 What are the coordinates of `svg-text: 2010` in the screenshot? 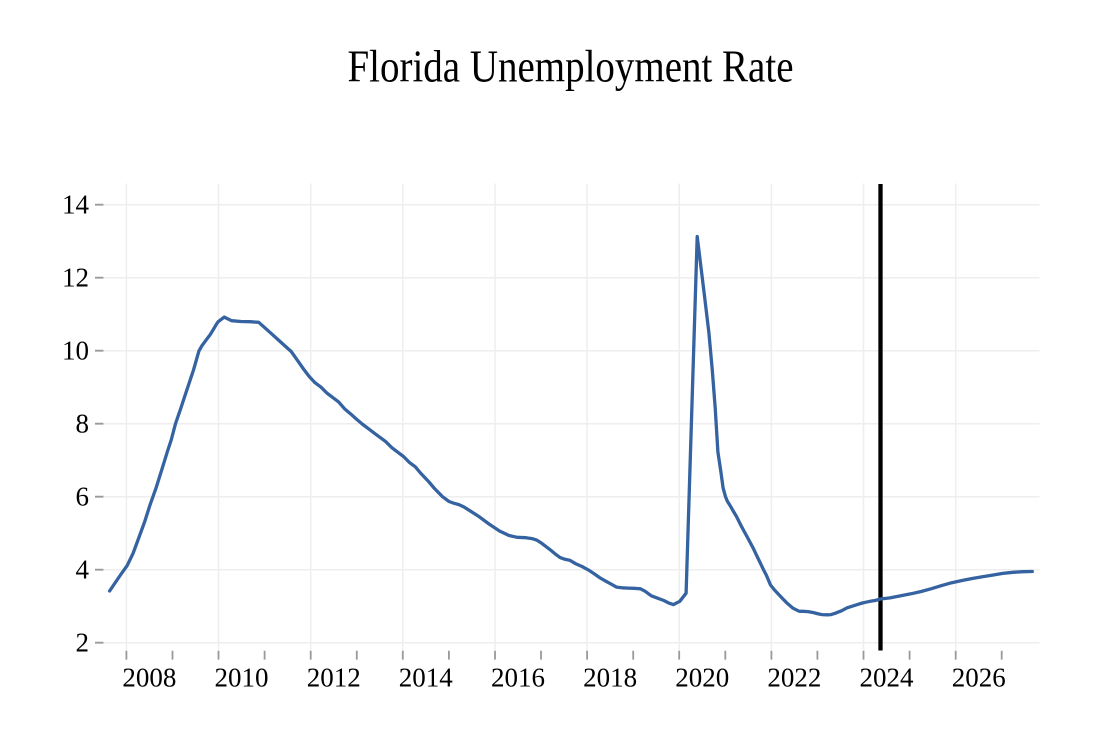 It's located at (242, 677).